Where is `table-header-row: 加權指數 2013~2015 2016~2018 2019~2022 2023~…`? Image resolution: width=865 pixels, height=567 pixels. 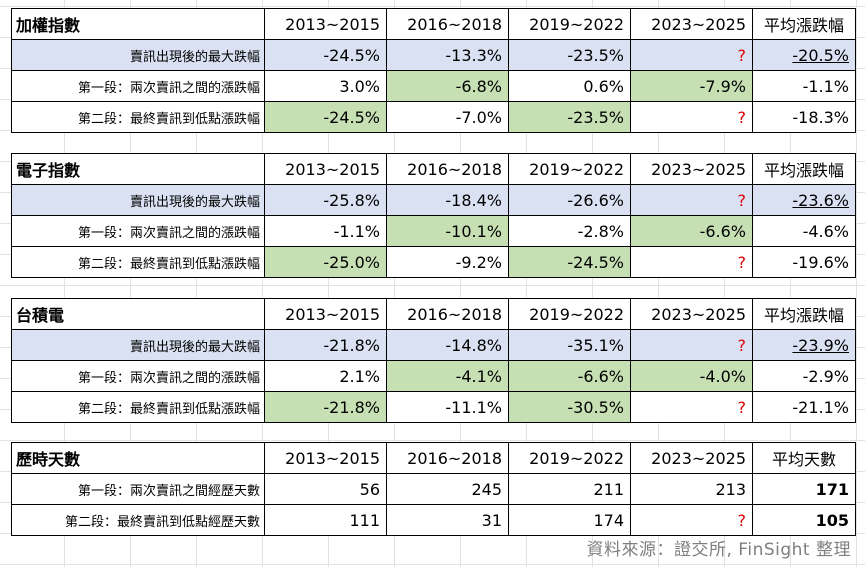
table-header-row: 加權指數 2013~2015 2016~2018 2019~2022 2023~… is located at coordinates (433, 24).